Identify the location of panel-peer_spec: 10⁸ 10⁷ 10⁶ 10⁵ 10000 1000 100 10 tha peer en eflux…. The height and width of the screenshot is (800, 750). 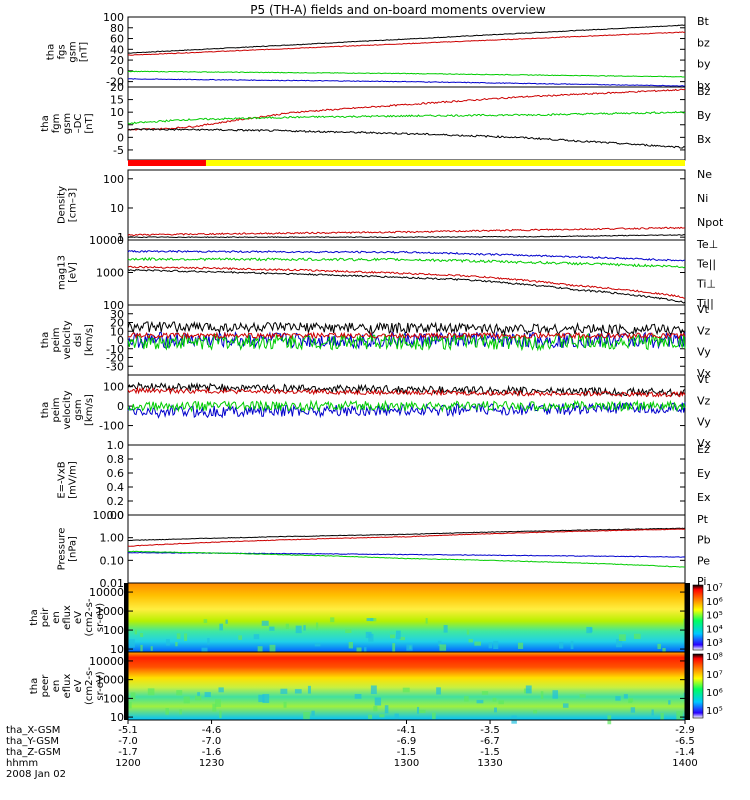
(376, 688).